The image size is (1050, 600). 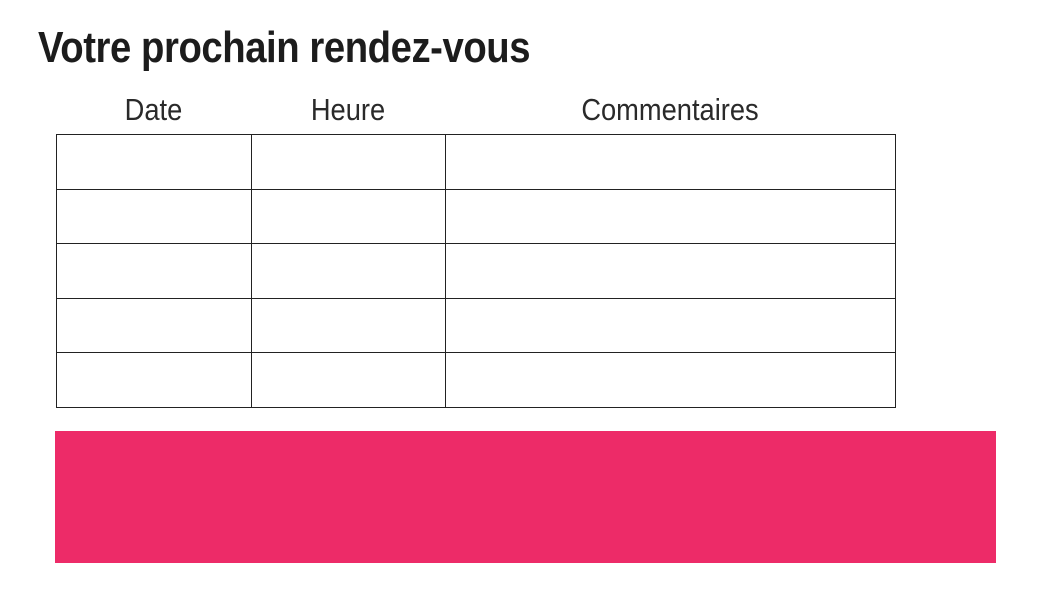 I want to click on column-header-commentaires: Commentaires, so click(x=670, y=109).